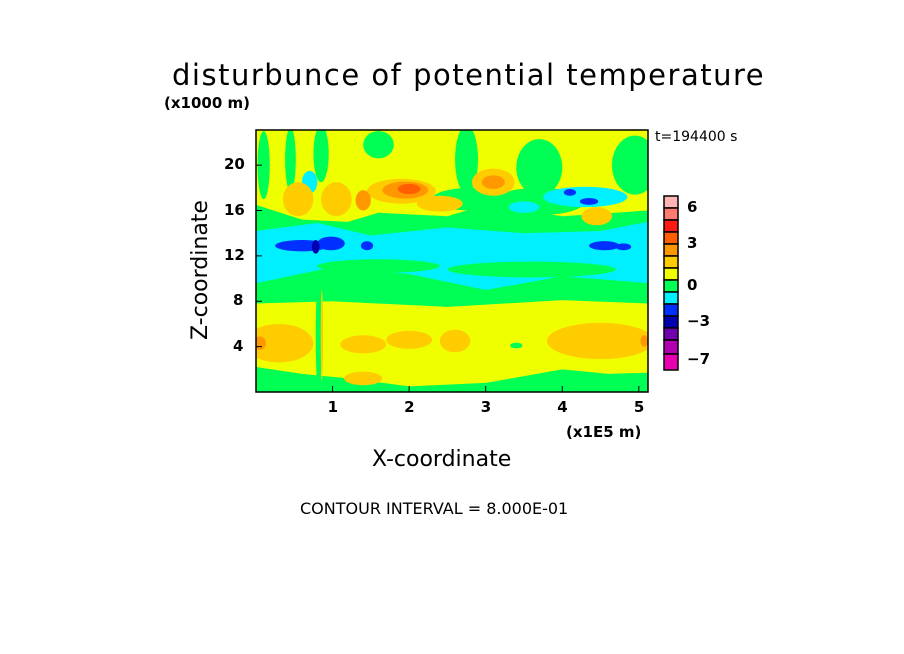  Describe the element at coordinates (692, 207) in the screenshot. I see `colorbar-label: 6` at that location.